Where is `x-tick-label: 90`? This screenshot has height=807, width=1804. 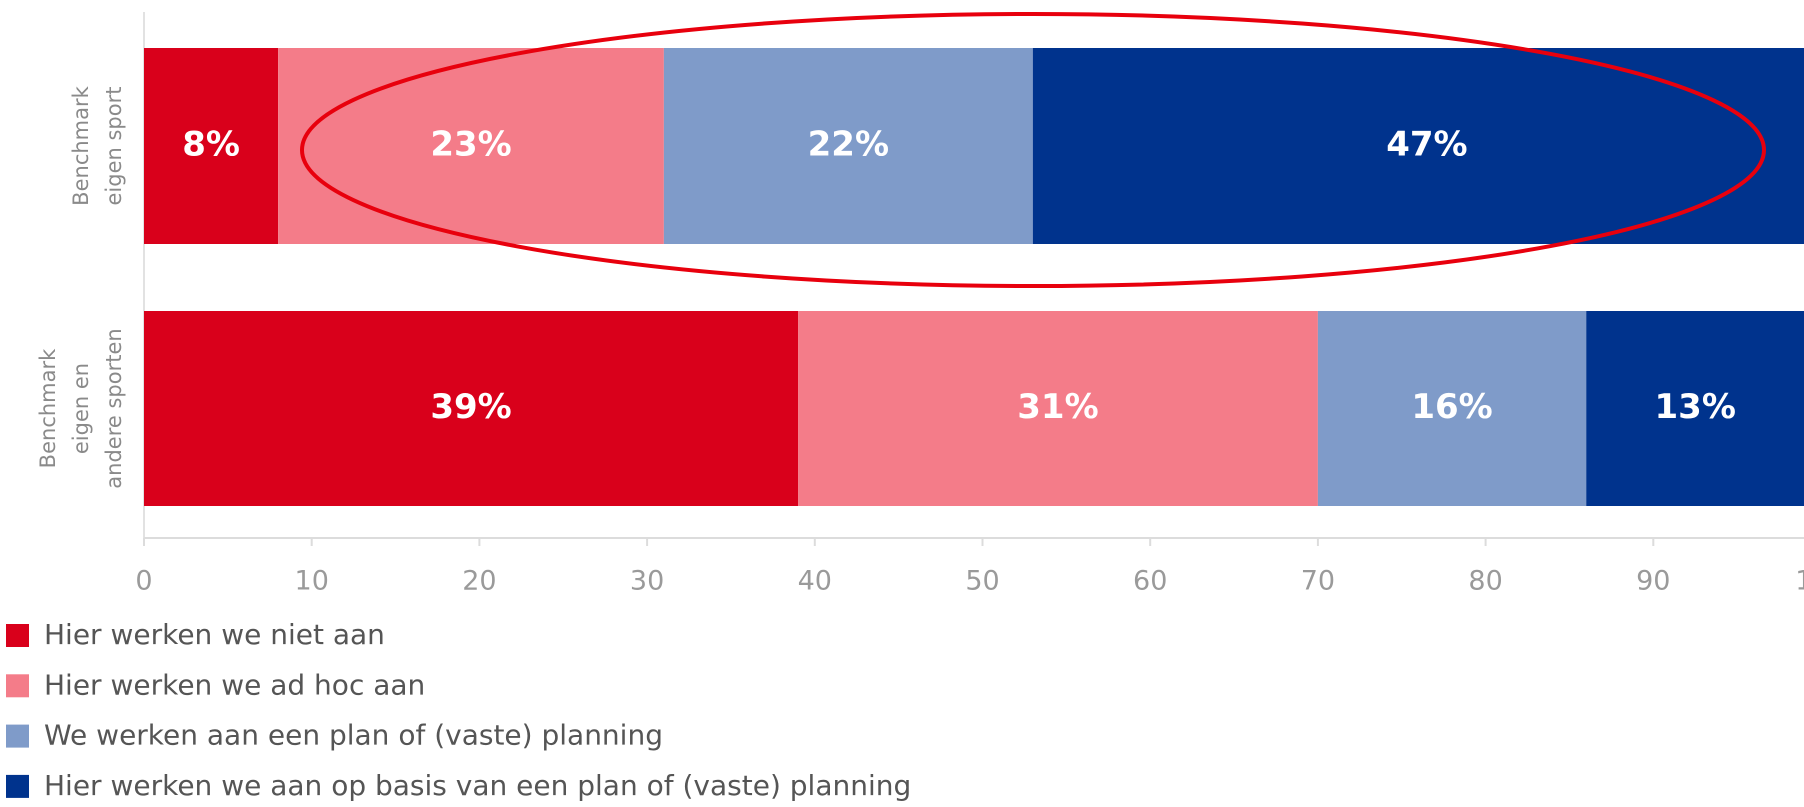
x-tick-label: 90 is located at coordinates (1653, 581).